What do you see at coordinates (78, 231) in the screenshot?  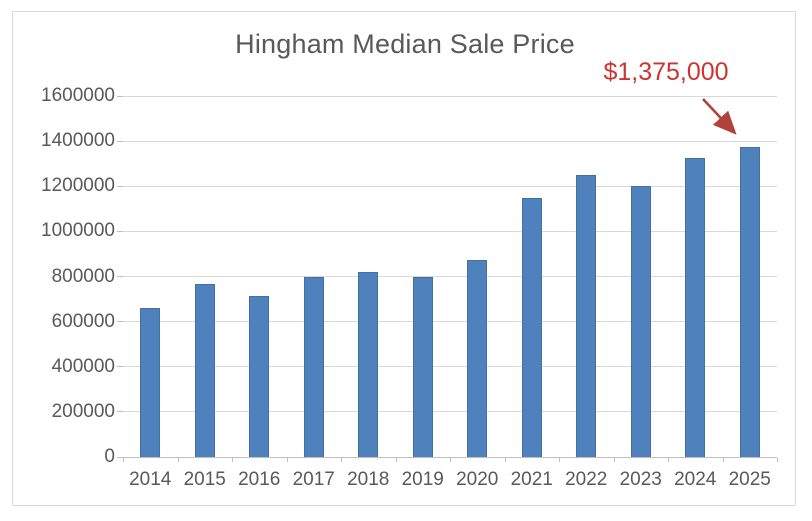 I see `y-axis-label-1000000: 1000000` at bounding box center [78, 231].